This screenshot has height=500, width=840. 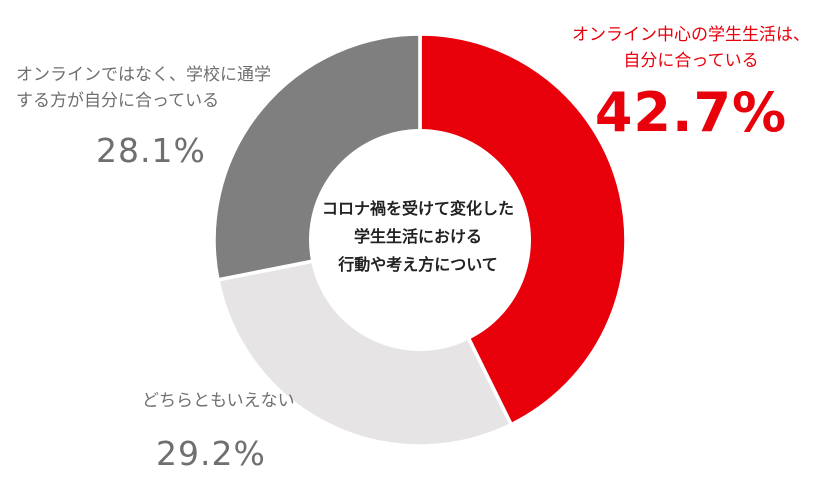 I want to click on center-label-line: コロナ禍を受けて変化した, so click(x=417, y=208).